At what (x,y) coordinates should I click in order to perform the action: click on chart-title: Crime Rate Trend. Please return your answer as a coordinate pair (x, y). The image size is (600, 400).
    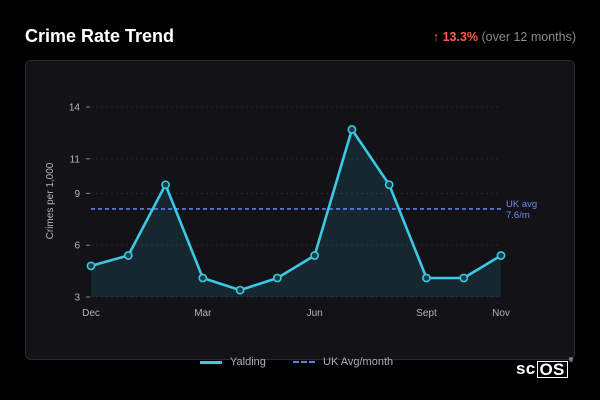
    Looking at the image, I should click on (100, 36).